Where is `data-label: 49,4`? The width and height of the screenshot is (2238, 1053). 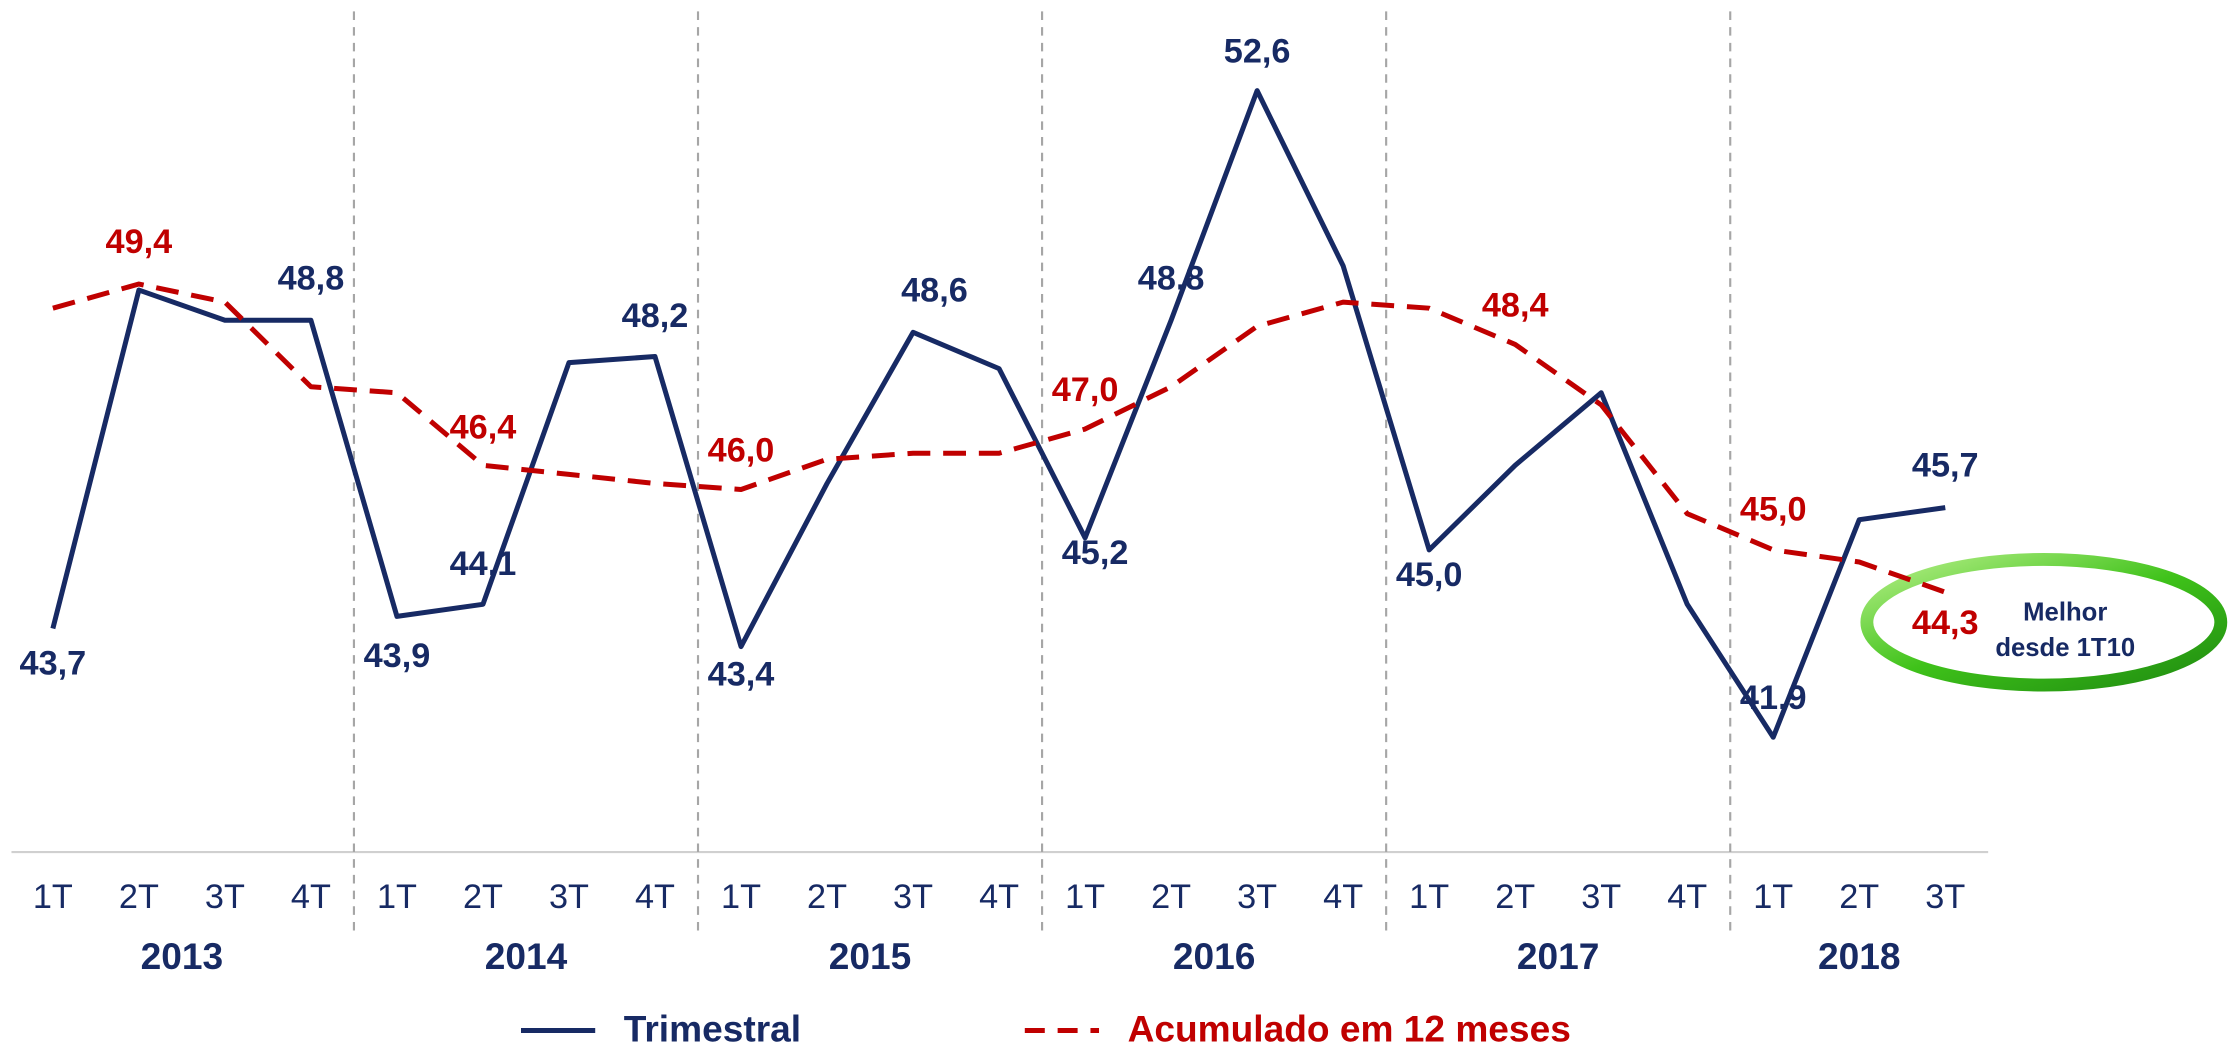 data-label: 49,4 is located at coordinates (139, 242).